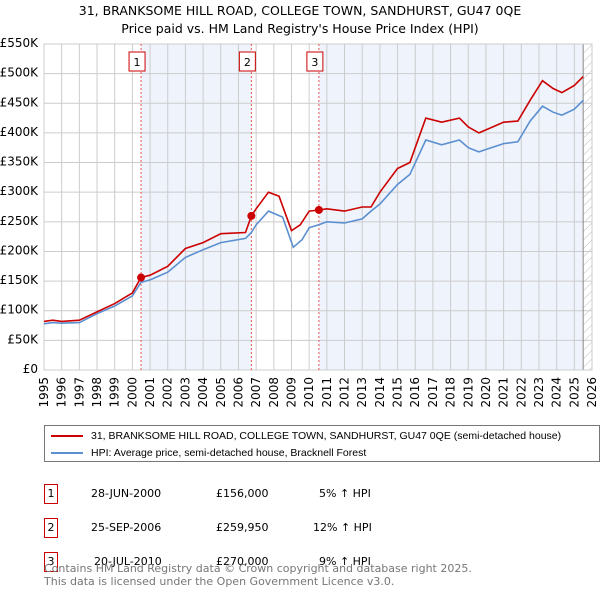 The width and height of the screenshot is (600, 590). What do you see at coordinates (274, 392) in the screenshot?
I see `x-tick-label: 2008` at bounding box center [274, 392].